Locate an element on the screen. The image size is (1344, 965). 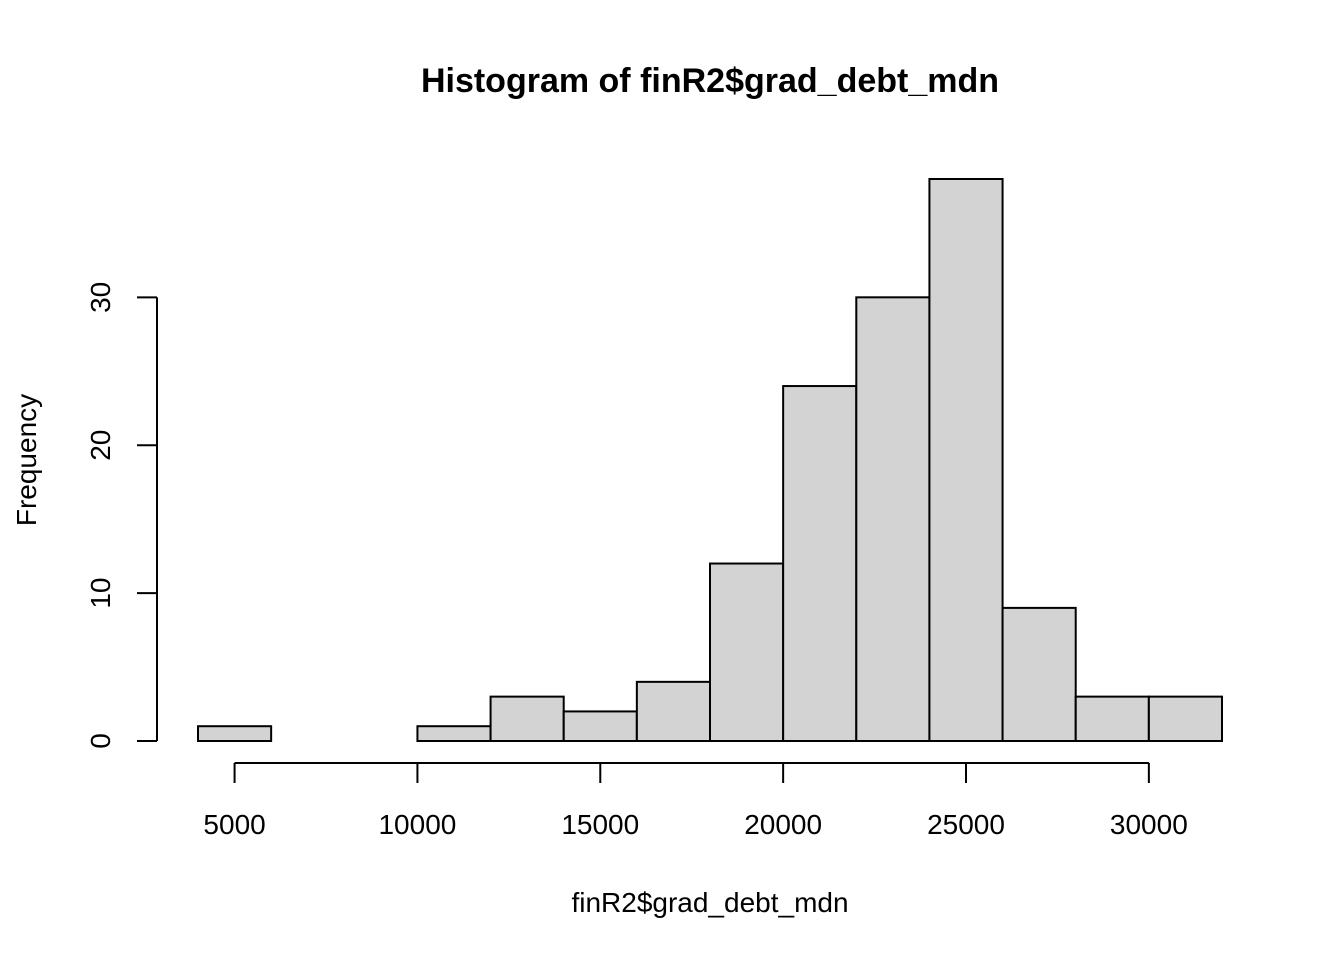
y-tick-label-1: 10 is located at coordinates (100, 593).